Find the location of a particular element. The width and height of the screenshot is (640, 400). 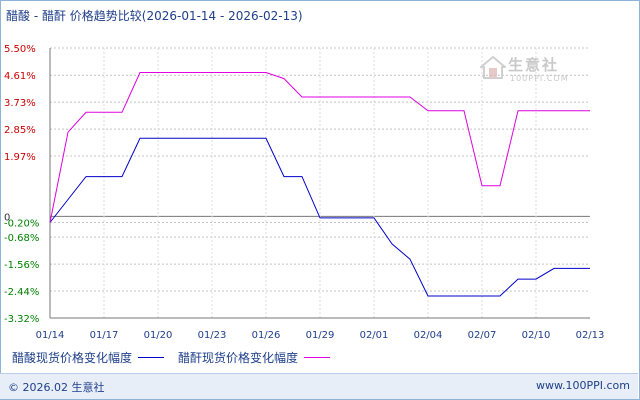

x-tick-label: 01/23 is located at coordinates (212, 335).